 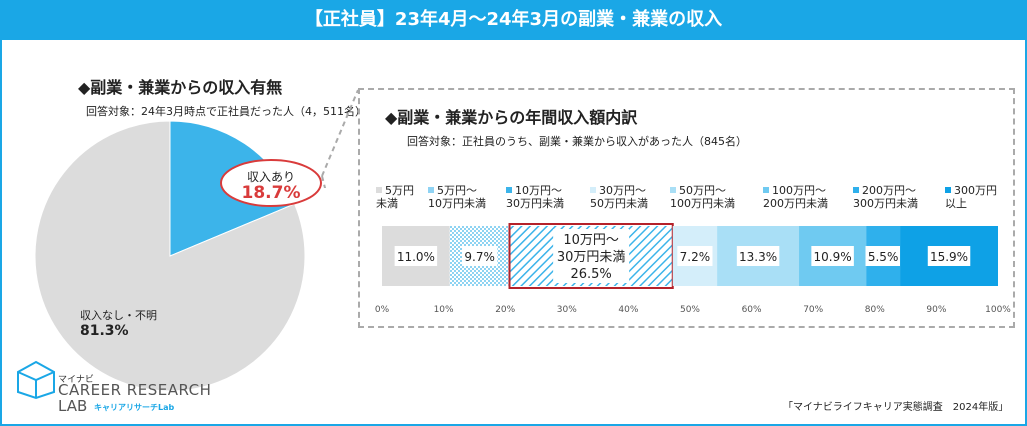 What do you see at coordinates (885, 203) in the screenshot?
I see `legend-label-line2: 300万円未満` at bounding box center [885, 203].